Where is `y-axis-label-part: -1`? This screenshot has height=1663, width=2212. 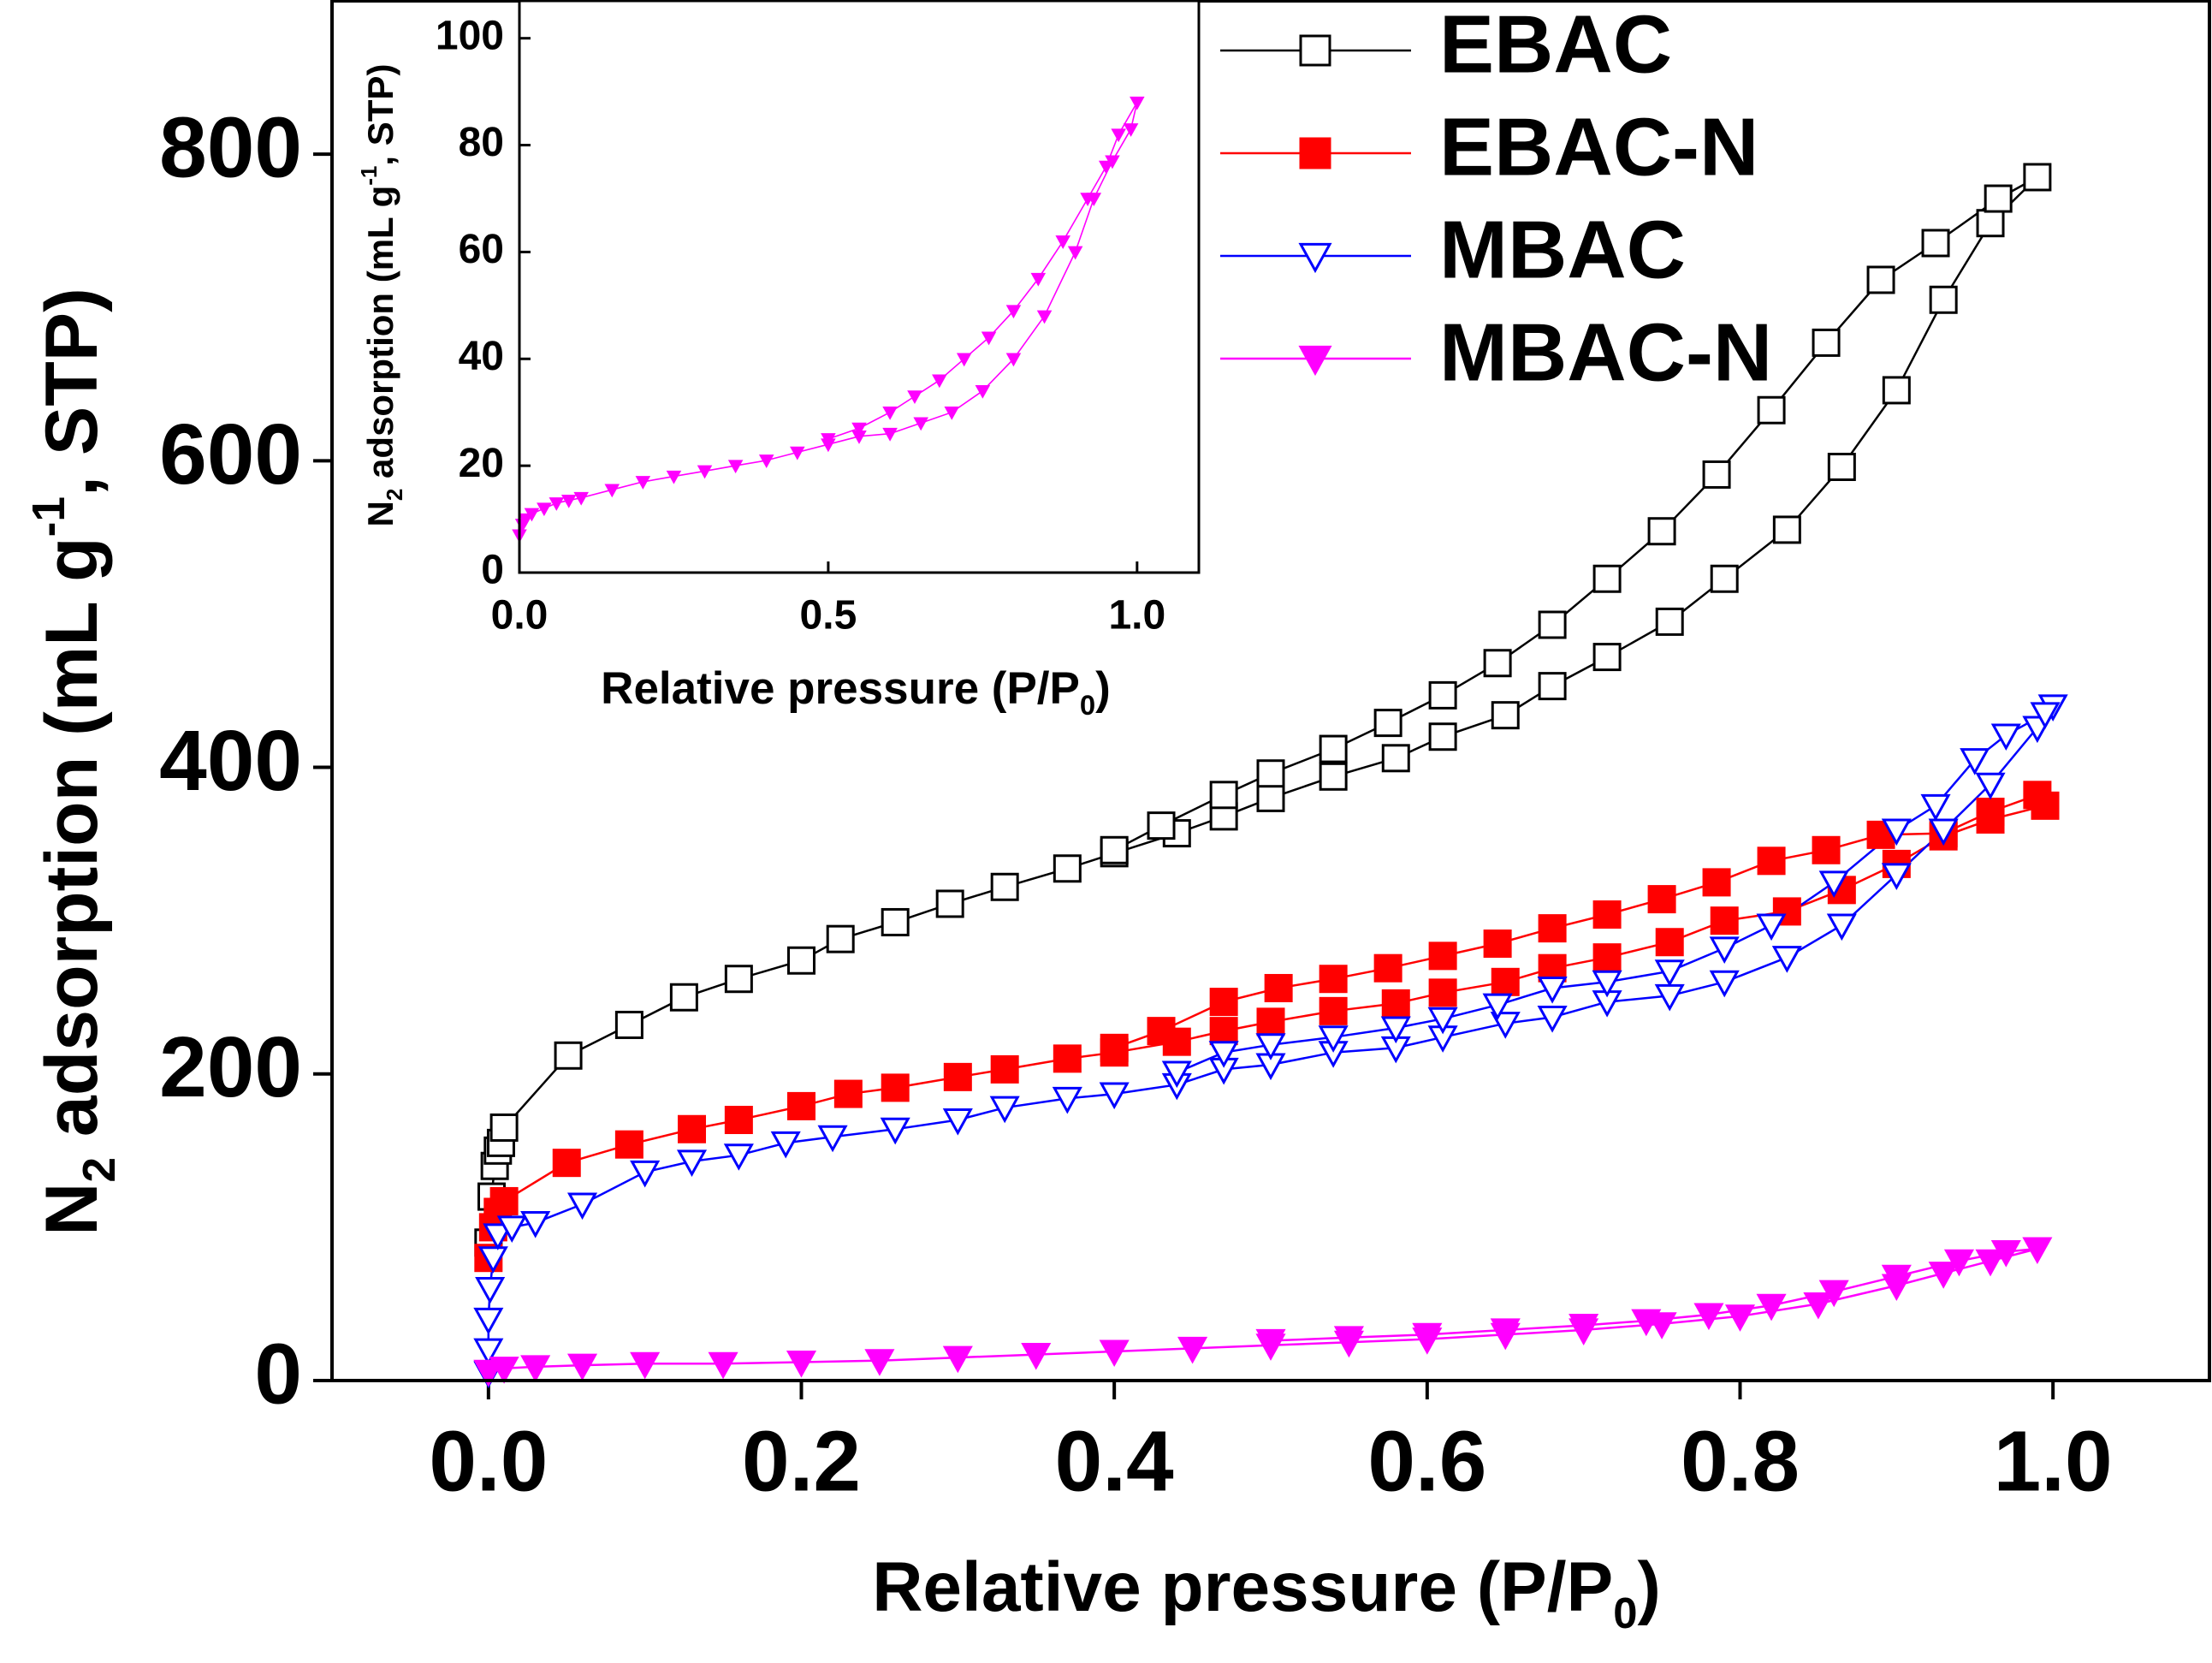 y-axis-label-part: -1 is located at coordinates (49, 517).